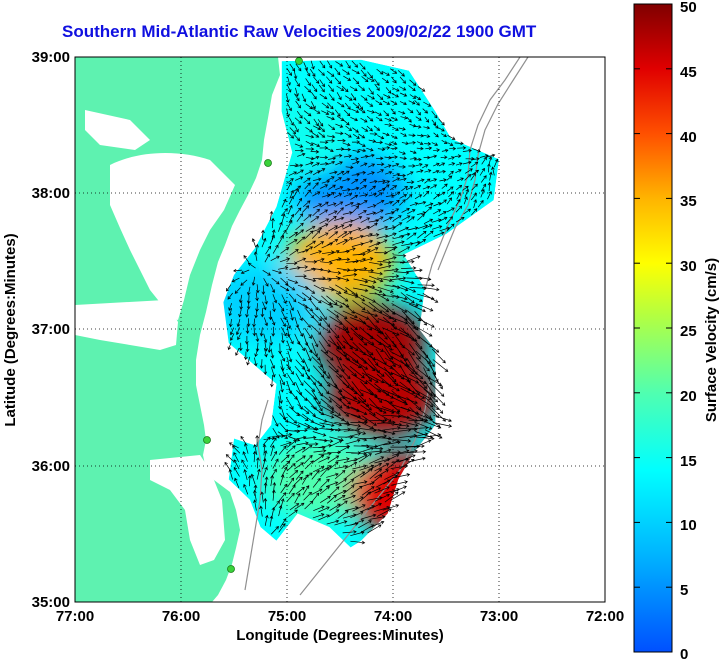 The image size is (724, 659). What do you see at coordinates (51, 330) in the screenshot?
I see `y-tick-labels: 39:00 38:00 37:00 36:00 35:00` at bounding box center [51, 330].